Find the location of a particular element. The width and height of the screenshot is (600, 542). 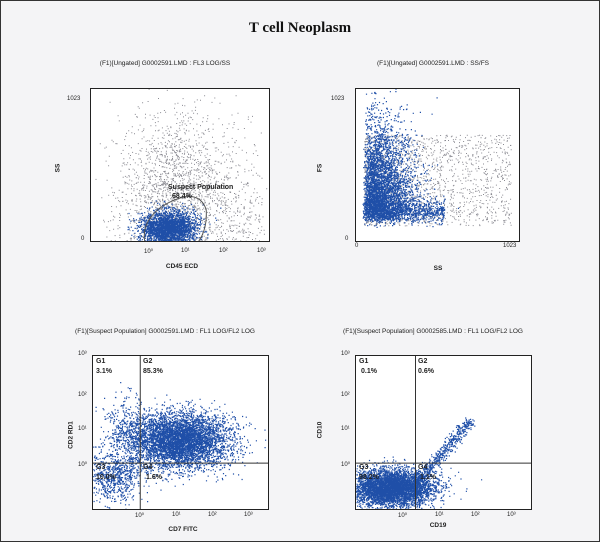

p3-ytick-2: 10¹ is located at coordinates (82, 429).